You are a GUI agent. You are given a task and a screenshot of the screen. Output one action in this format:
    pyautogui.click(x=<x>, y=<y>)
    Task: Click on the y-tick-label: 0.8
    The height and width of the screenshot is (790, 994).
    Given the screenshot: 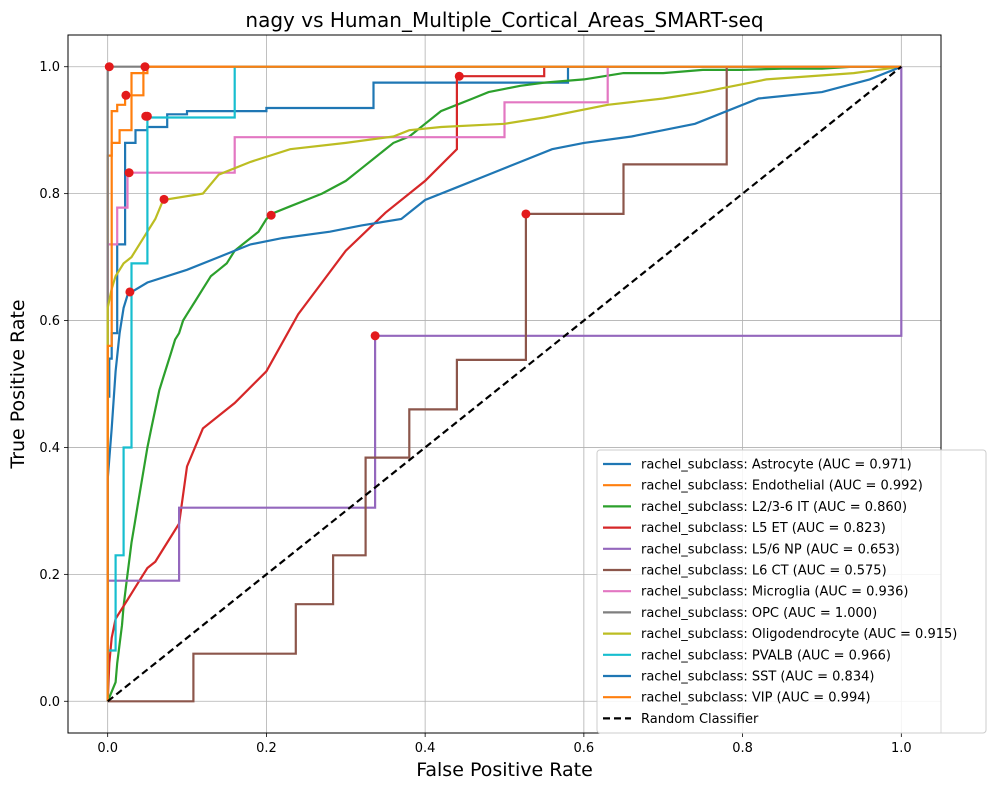 What is the action you would take?
    pyautogui.click(x=49, y=194)
    